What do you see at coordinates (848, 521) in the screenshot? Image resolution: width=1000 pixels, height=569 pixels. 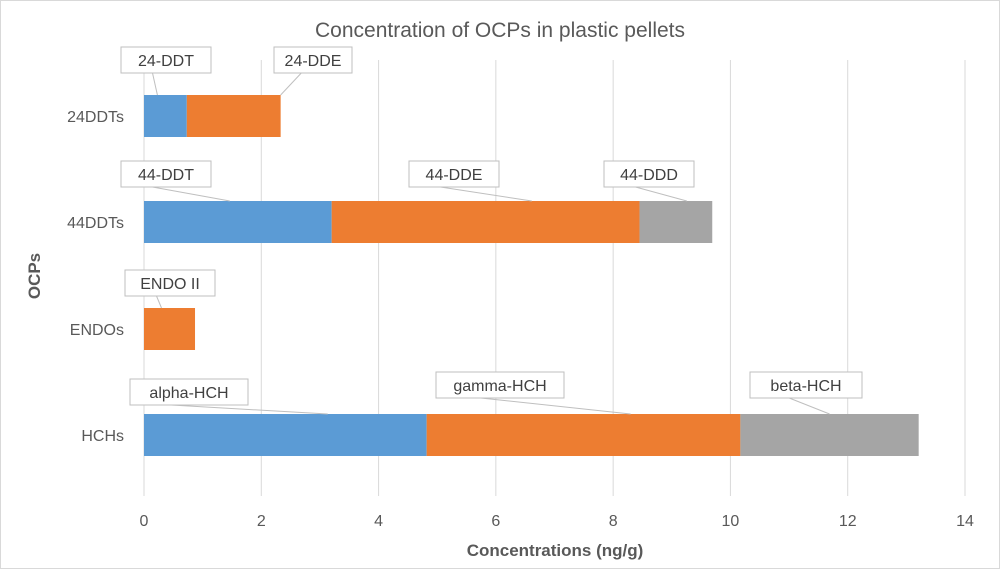 I see `x-tick-label: 12` at bounding box center [848, 521].